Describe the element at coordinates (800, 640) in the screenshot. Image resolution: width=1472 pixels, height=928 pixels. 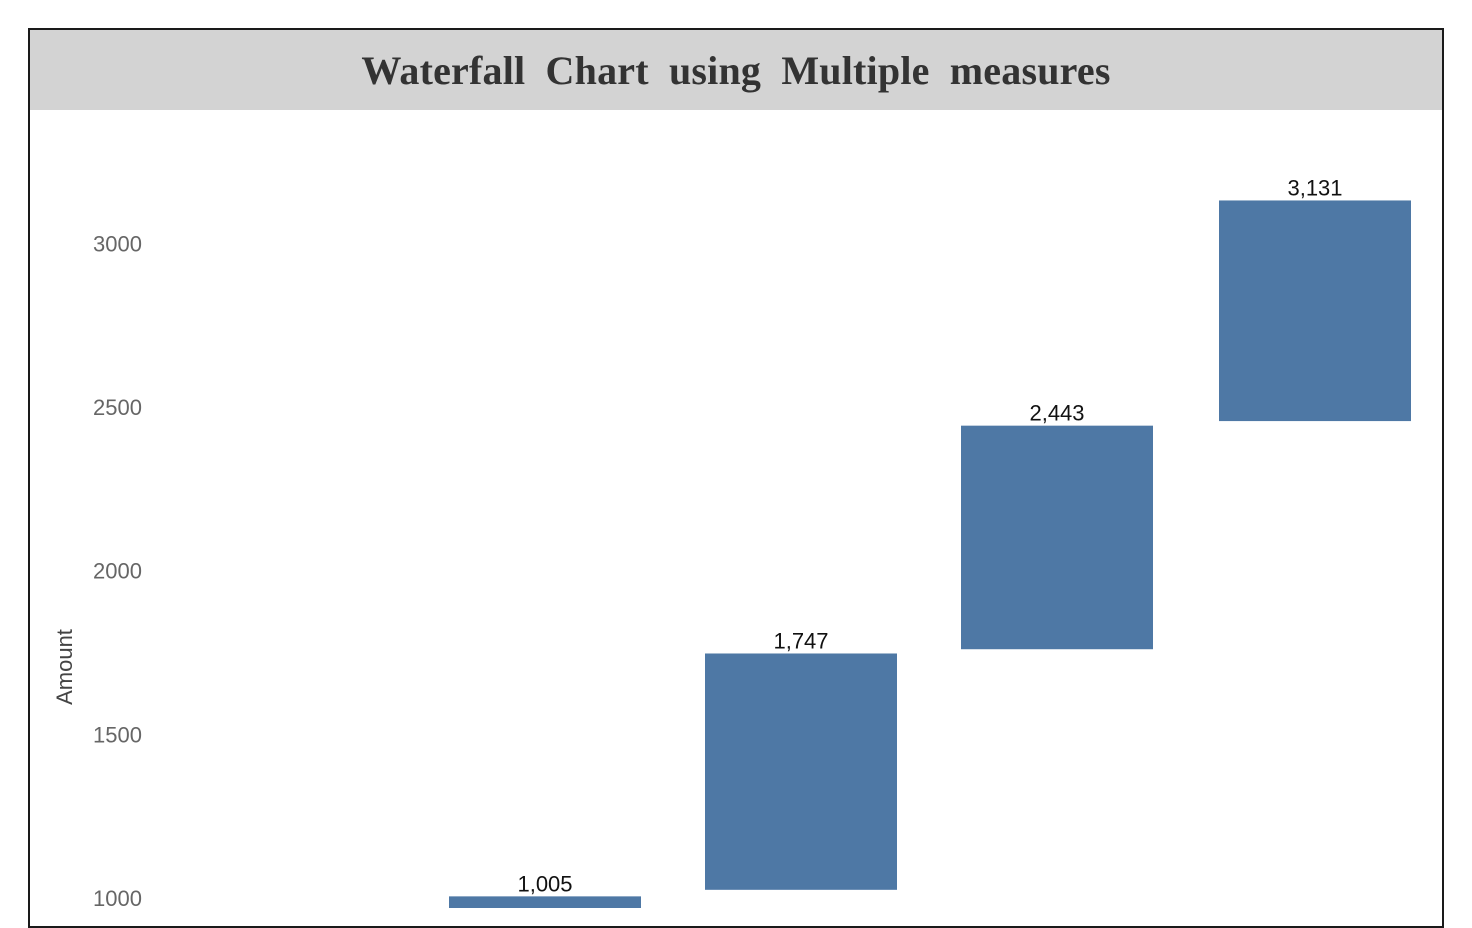
I see `bar-data-label: 1,747` at that location.